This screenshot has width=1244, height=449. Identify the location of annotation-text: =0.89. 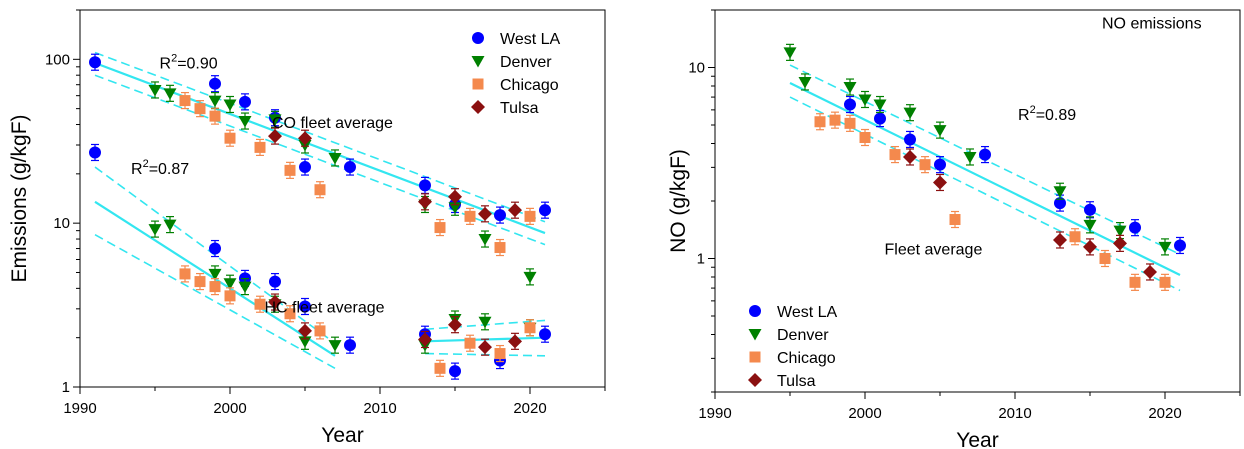
(1056, 115).